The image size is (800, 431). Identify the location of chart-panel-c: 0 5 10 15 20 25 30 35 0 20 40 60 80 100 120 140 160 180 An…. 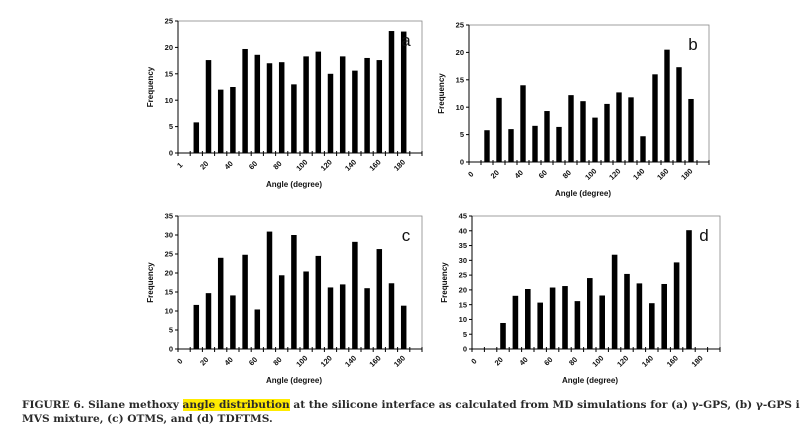
(284, 298).